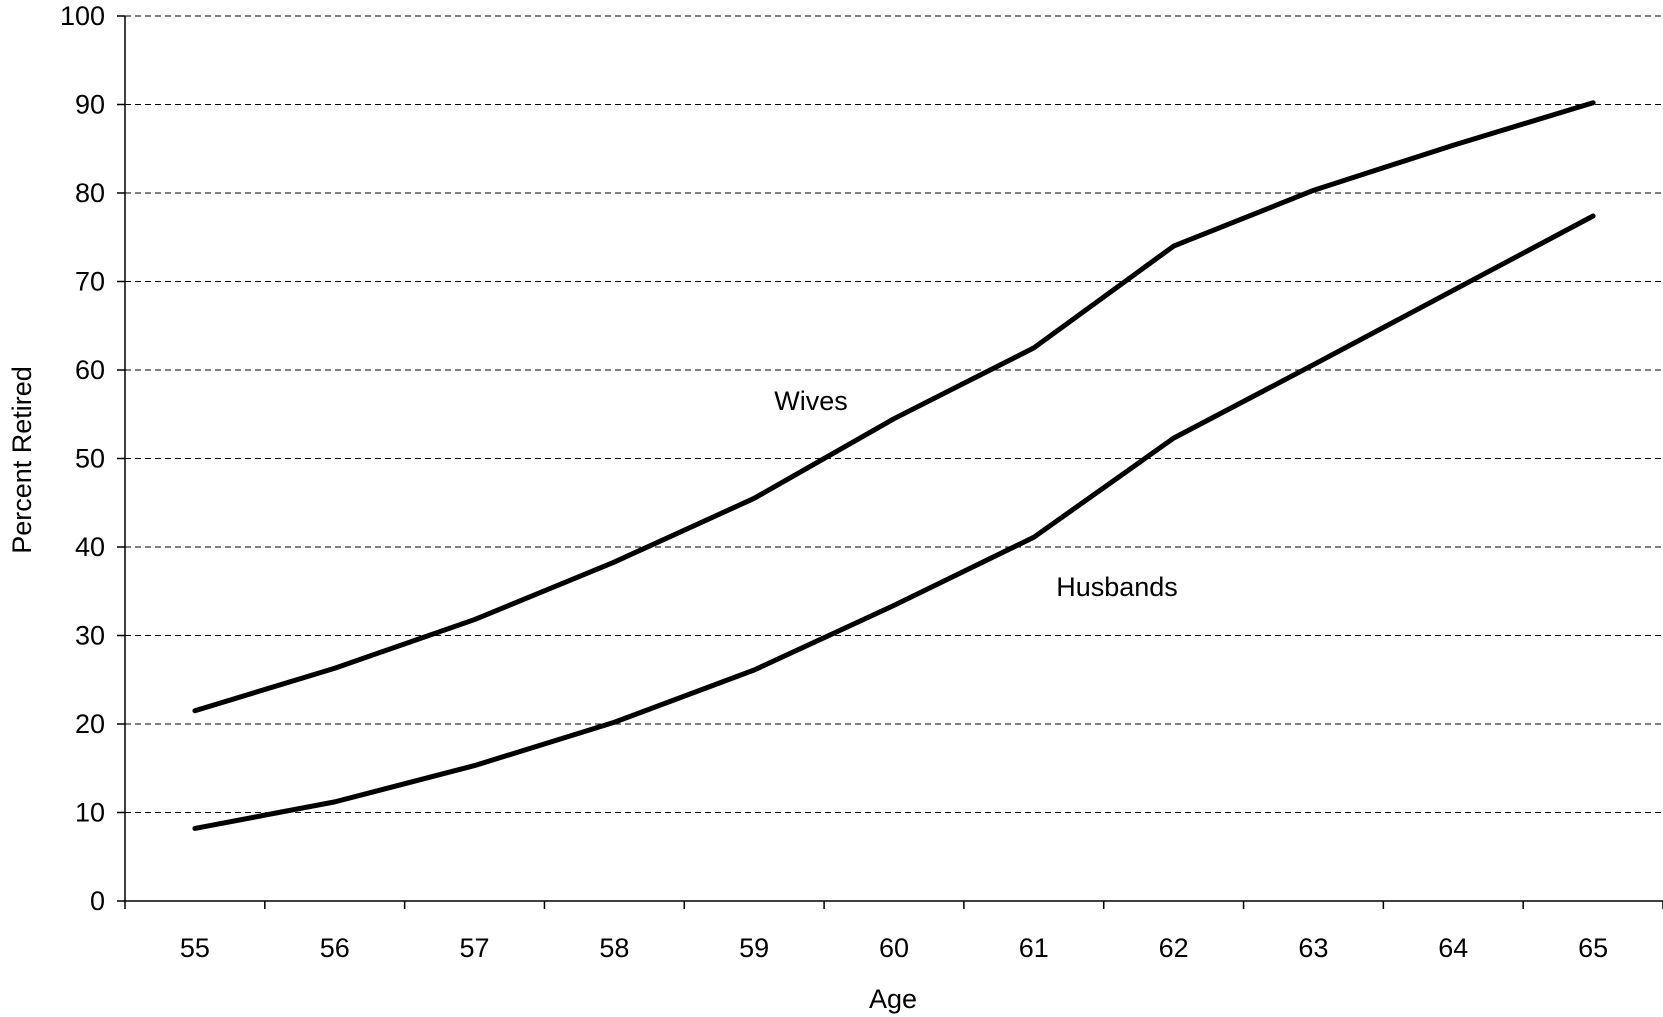  I want to click on x-tick-label: 62, so click(1174, 948).